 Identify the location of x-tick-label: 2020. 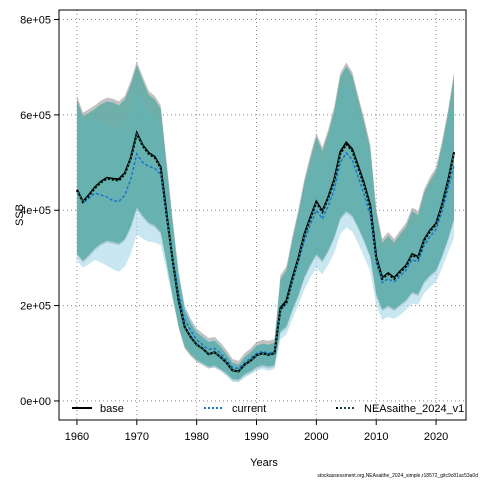
(436, 437).